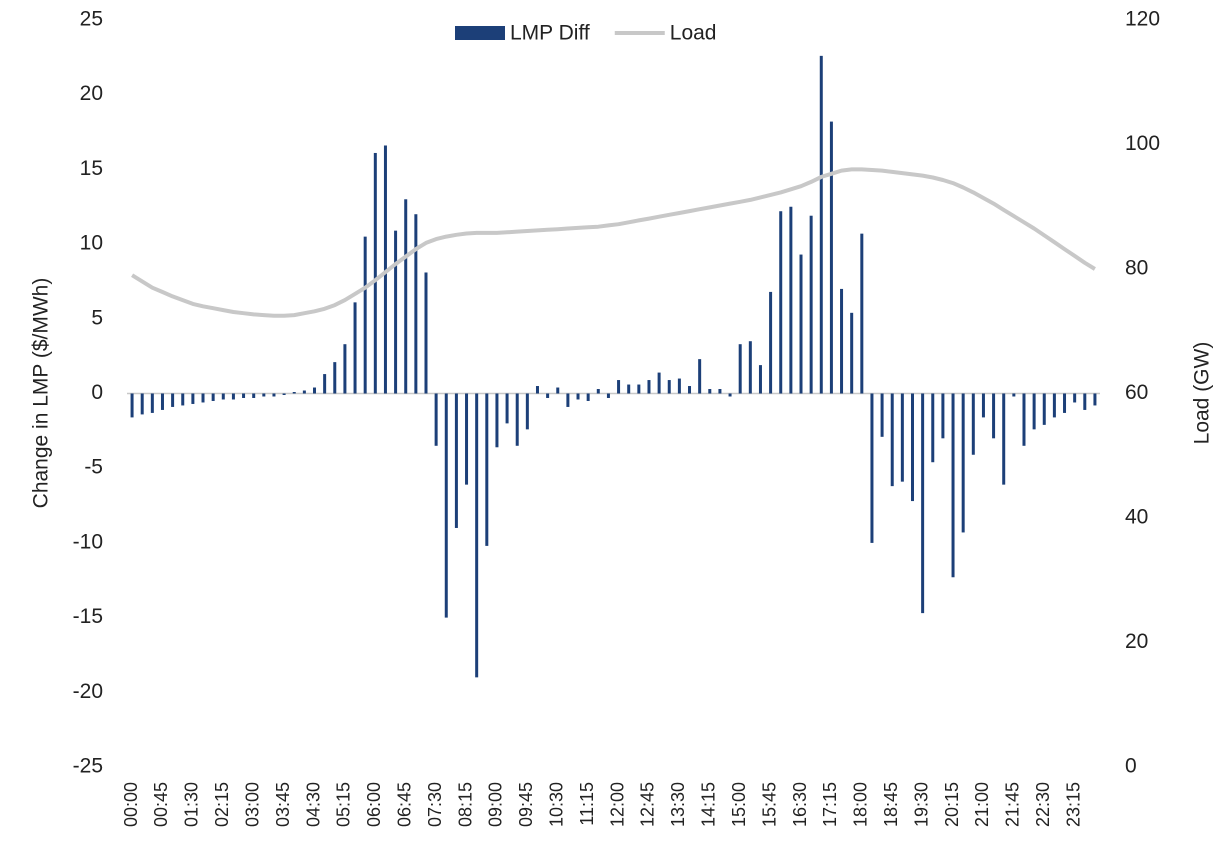  Describe the element at coordinates (404, 804) in the screenshot. I see `x-tick-label: 06:45` at that location.